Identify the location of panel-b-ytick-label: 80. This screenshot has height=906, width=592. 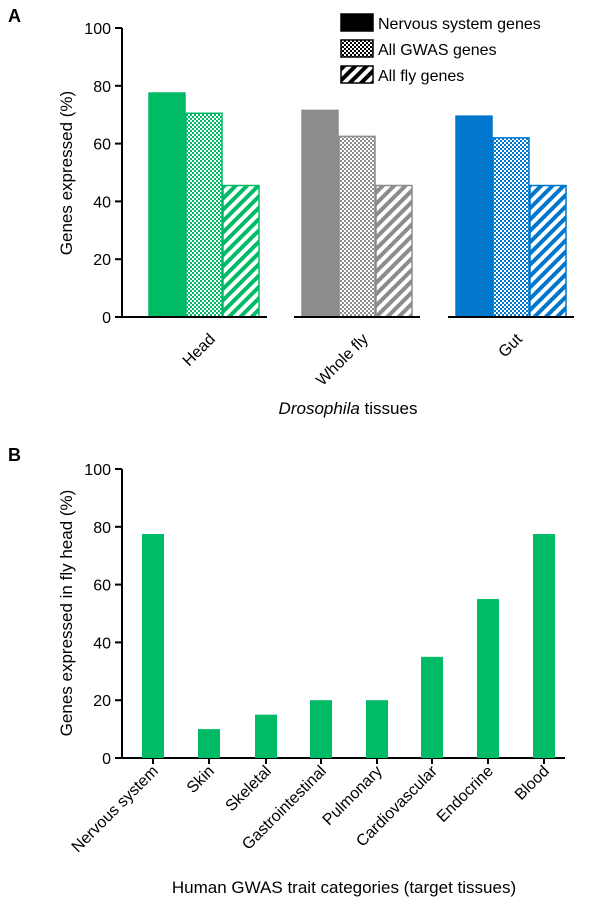
(102, 528).